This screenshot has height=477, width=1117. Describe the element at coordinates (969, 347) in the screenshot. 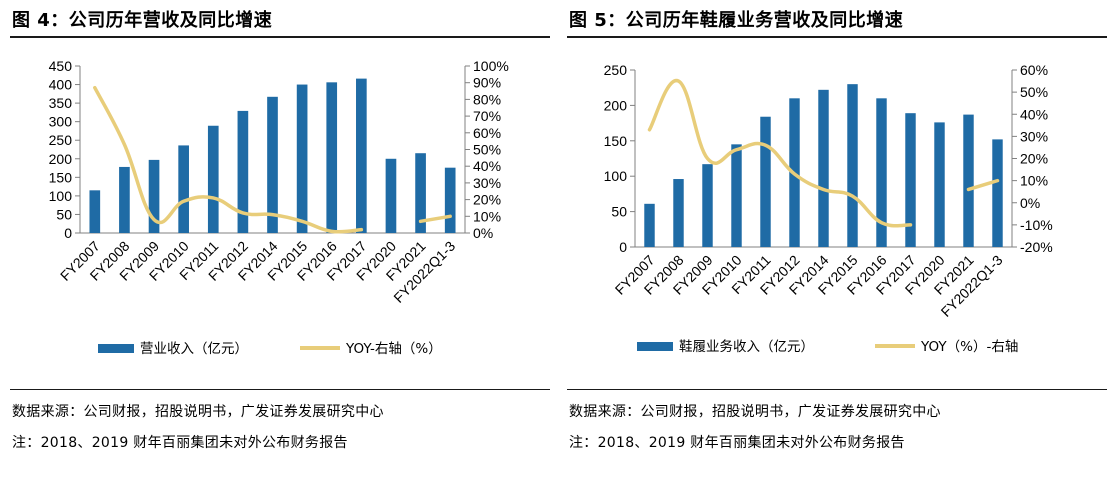

I see `legend-line-label: YOY（%）-右轴` at that location.